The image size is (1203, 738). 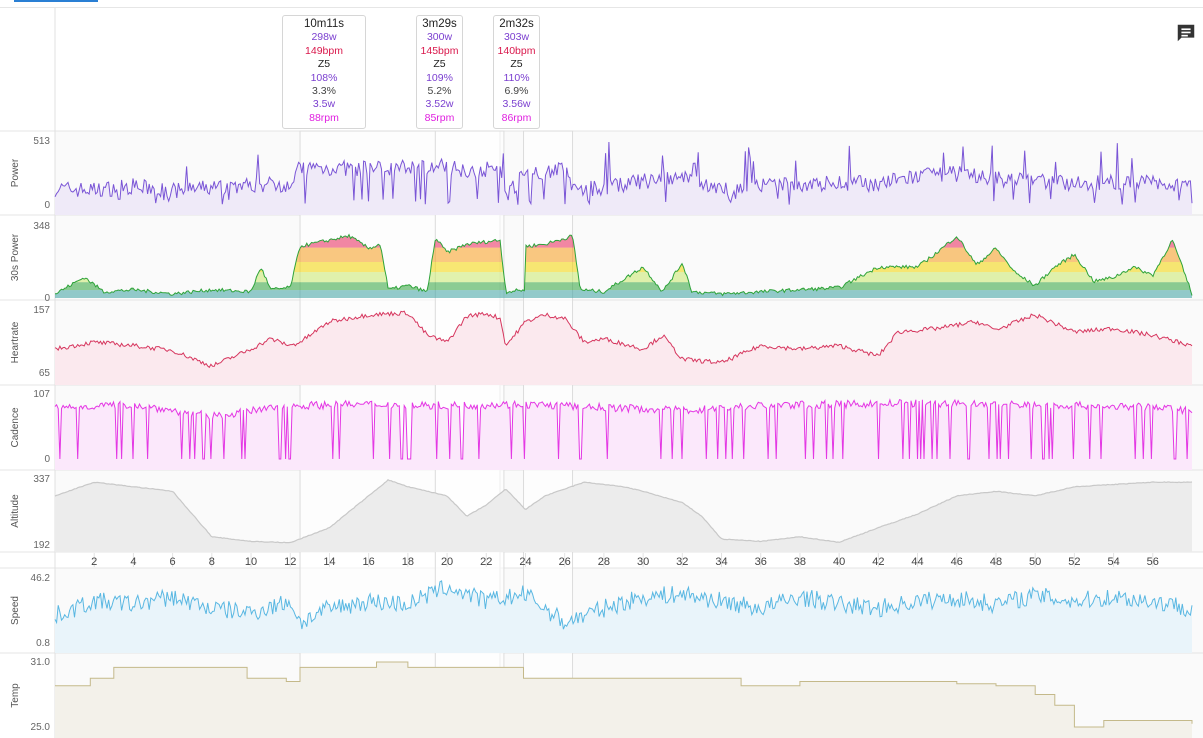 I want to click on hr-series, so click(x=623, y=347).